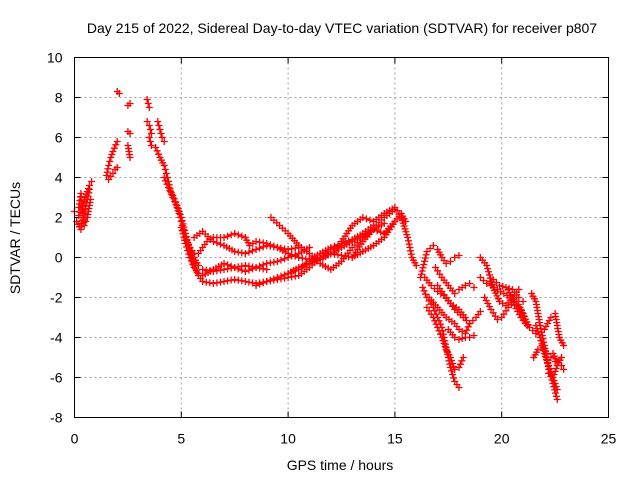  I want to click on x-tick-labels: 0 5 10 15 20 25, so click(344, 439).